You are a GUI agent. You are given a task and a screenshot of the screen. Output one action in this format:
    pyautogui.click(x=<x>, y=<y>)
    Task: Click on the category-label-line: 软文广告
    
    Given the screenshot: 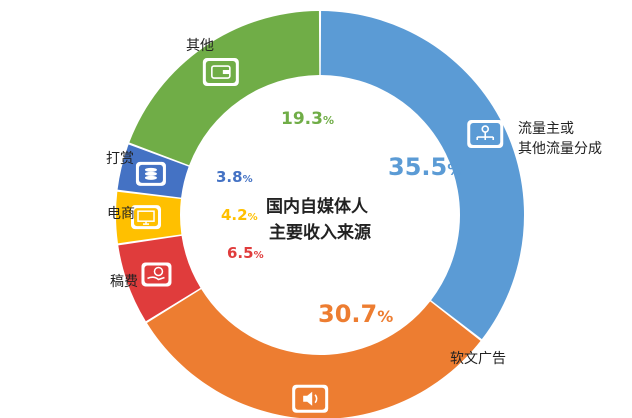 What is the action you would take?
    pyautogui.click(x=478, y=359)
    